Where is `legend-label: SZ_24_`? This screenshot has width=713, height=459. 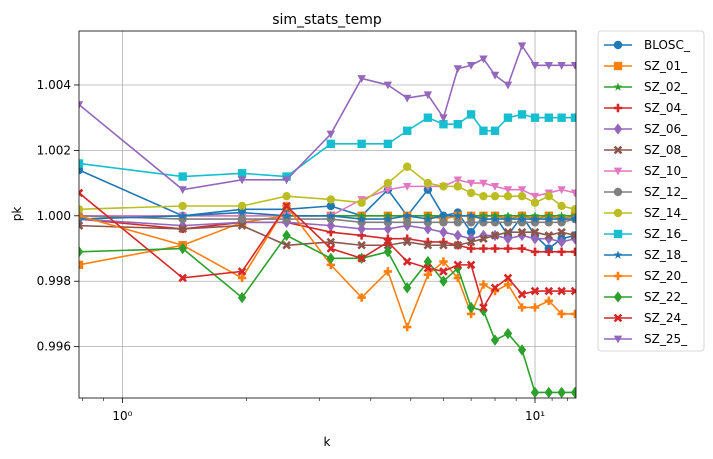
legend-label: SZ_24_ is located at coordinates (666, 318).